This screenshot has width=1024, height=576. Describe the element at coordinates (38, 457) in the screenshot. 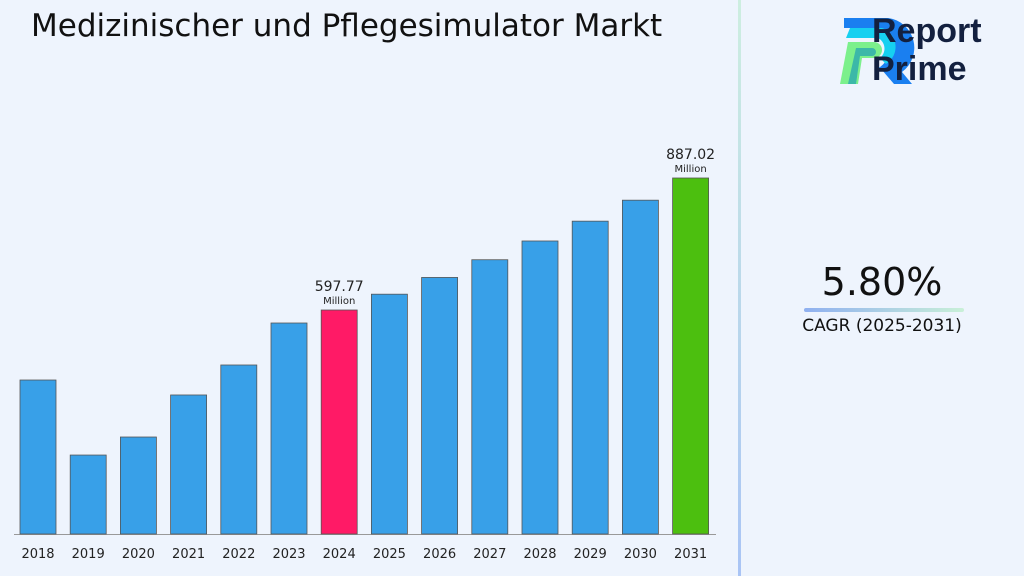

I see `bar-2018` at that location.